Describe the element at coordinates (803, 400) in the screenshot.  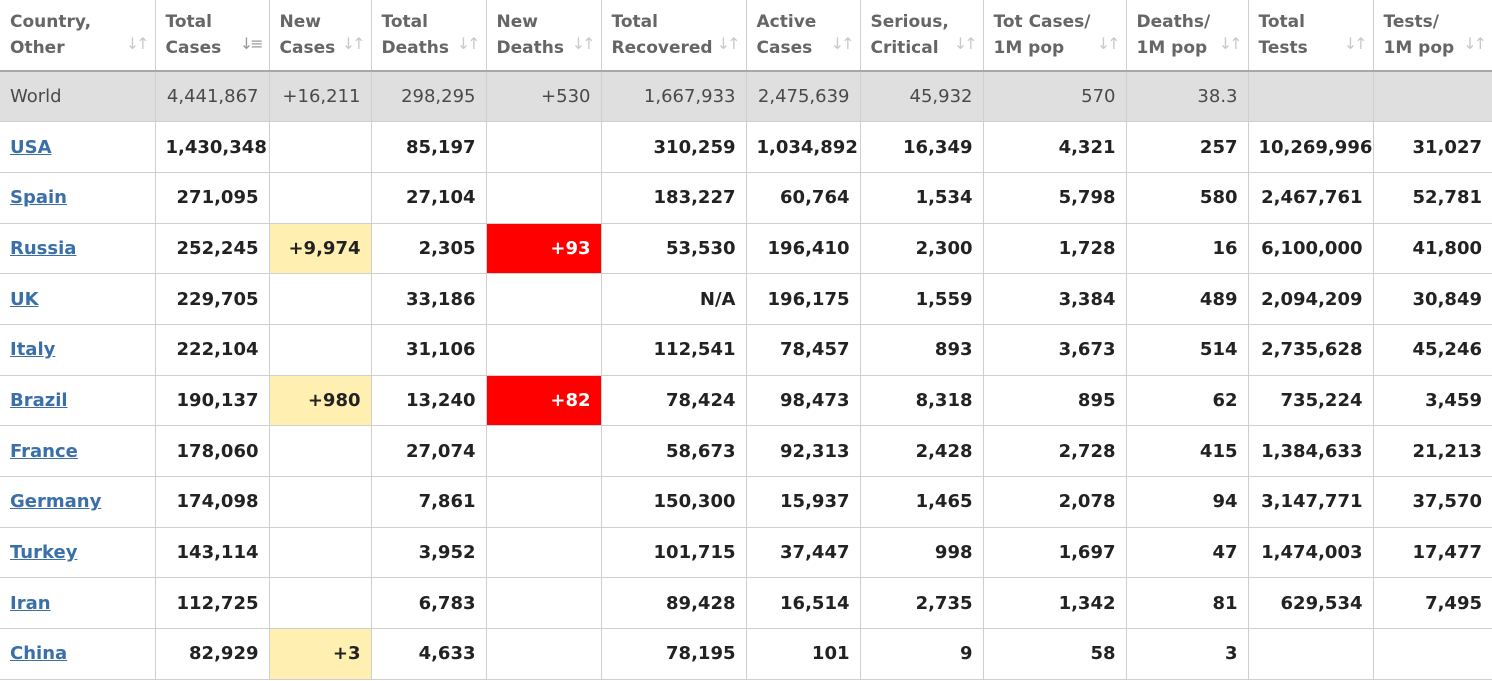
I see `cell-active-cases: 98,473` at that location.